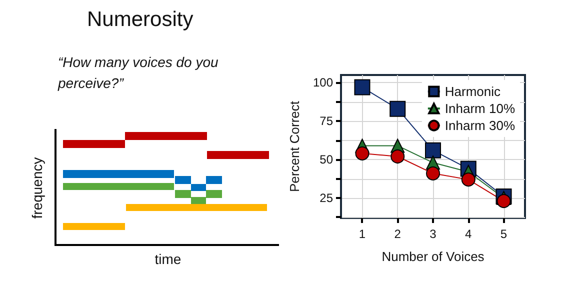 The image size is (567, 300). I want to click on y-tick-label: 75, so click(327, 121).